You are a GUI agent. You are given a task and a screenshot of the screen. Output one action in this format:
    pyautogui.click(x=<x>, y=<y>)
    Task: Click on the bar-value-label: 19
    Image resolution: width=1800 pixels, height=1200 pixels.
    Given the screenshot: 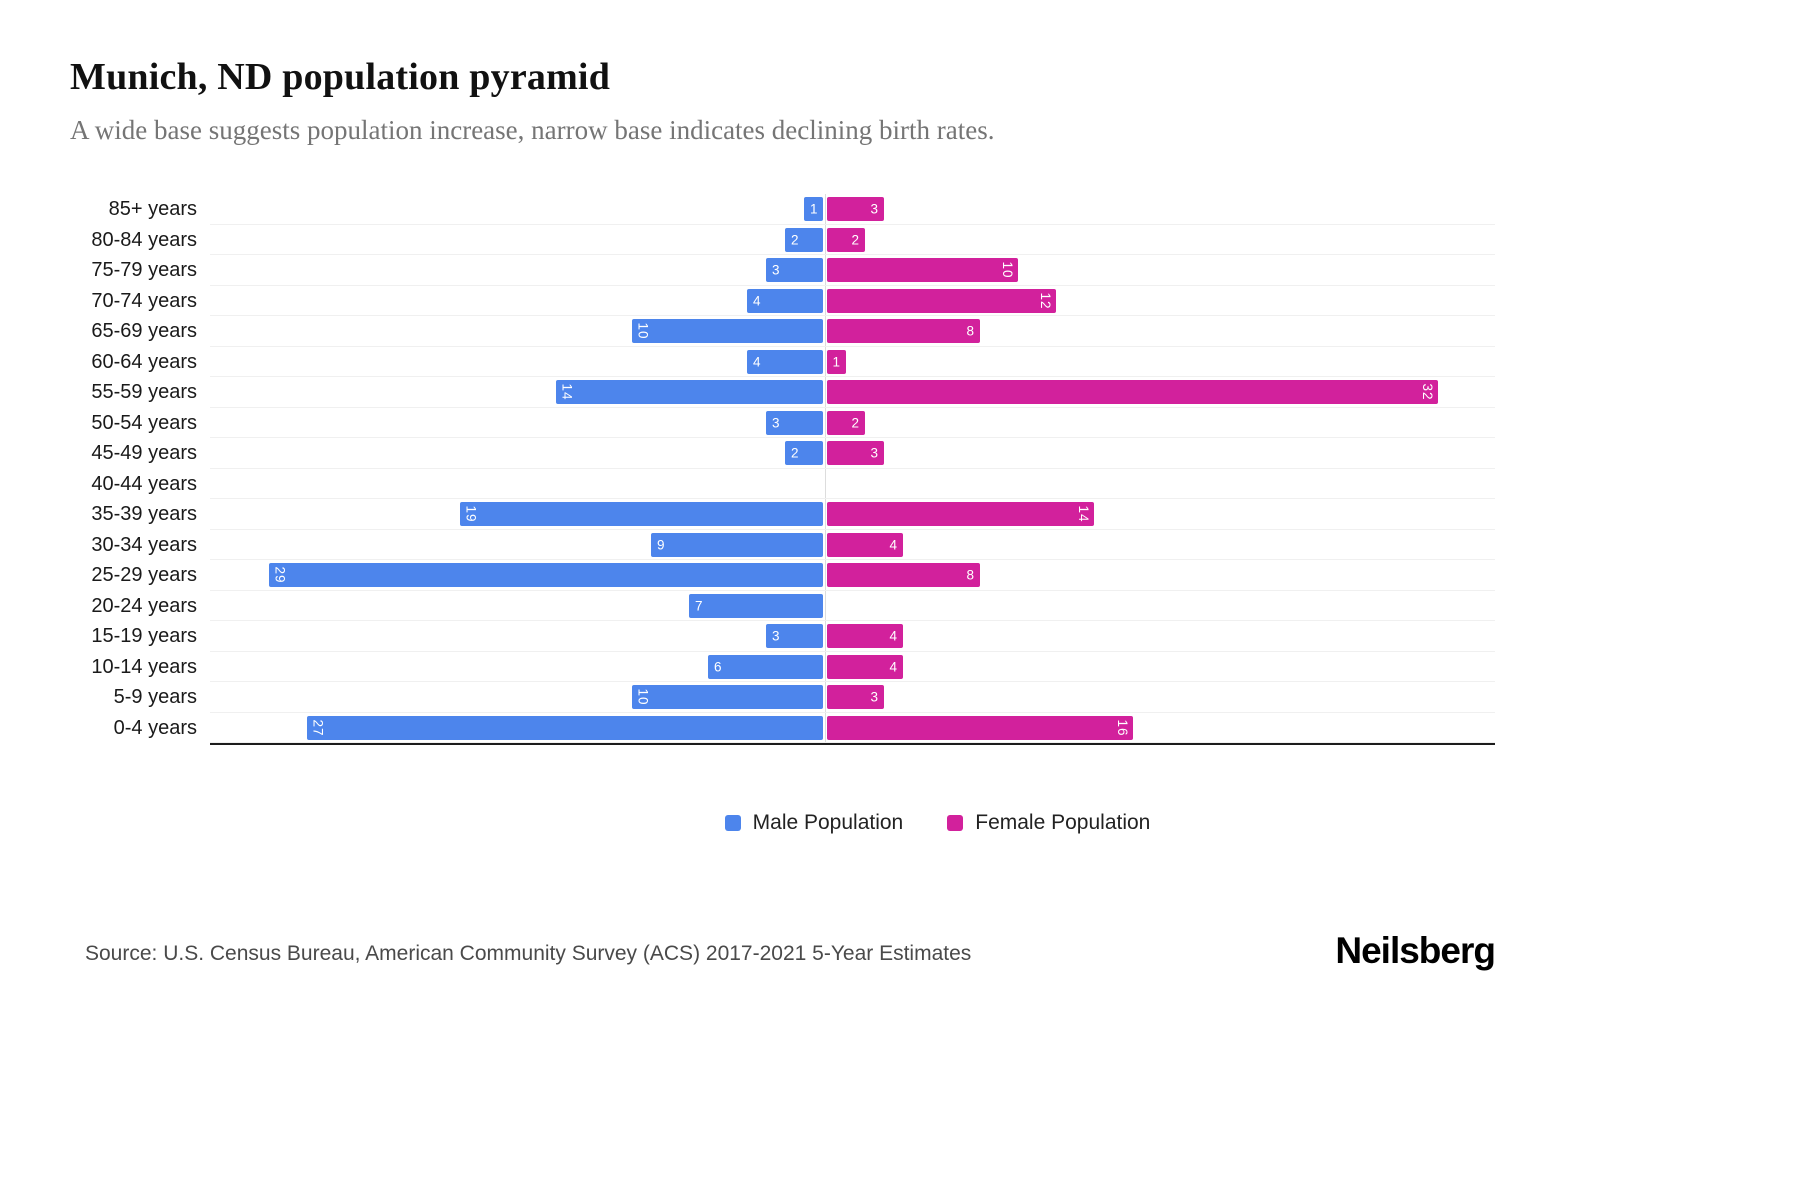 What is the action you would take?
    pyautogui.click(x=471, y=514)
    